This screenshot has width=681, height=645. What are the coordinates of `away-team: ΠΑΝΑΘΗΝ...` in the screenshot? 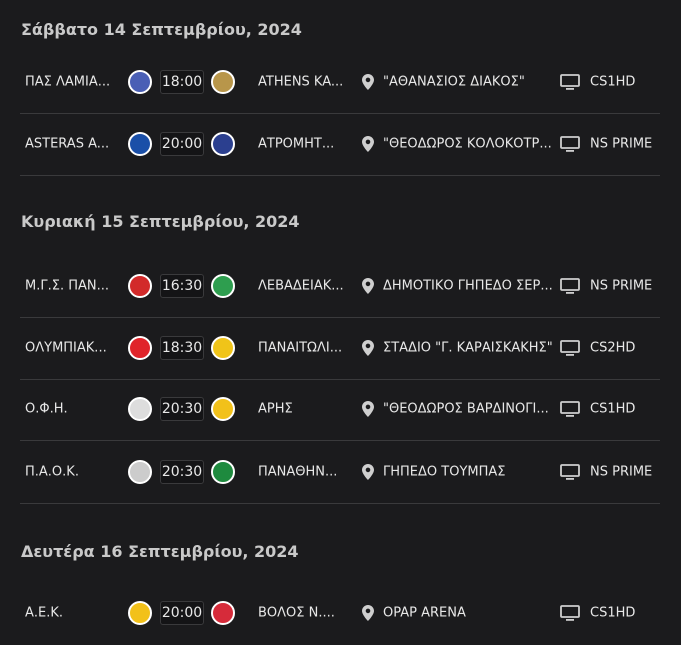 It's located at (298, 472).